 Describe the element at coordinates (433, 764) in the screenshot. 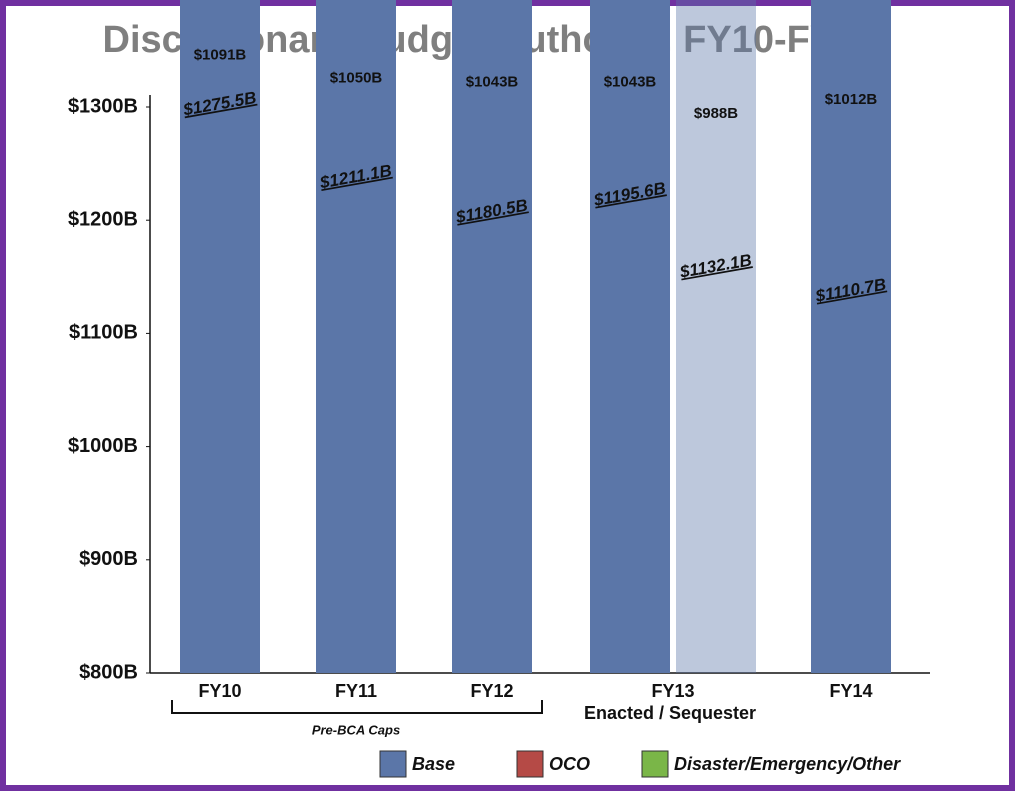

I see `legend-label: Base` at that location.